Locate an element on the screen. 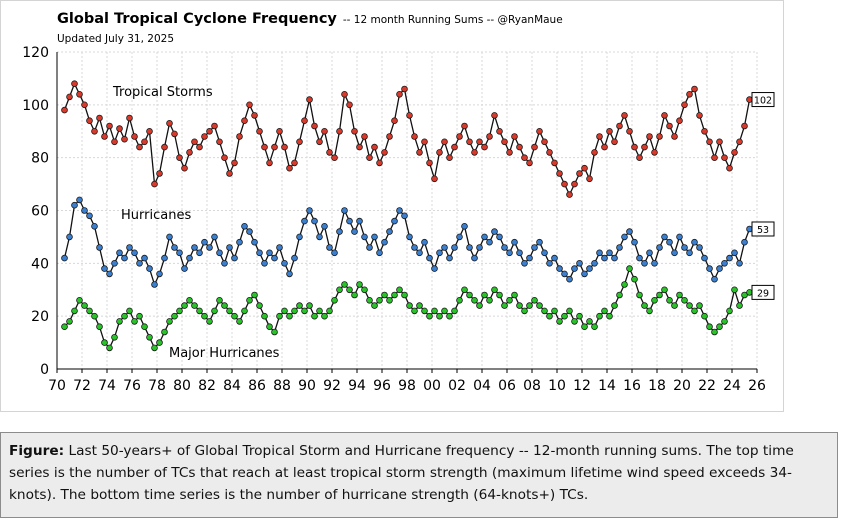 The height and width of the screenshot is (518, 841). tropical-storms-end-label: 102 is located at coordinates (763, 101).